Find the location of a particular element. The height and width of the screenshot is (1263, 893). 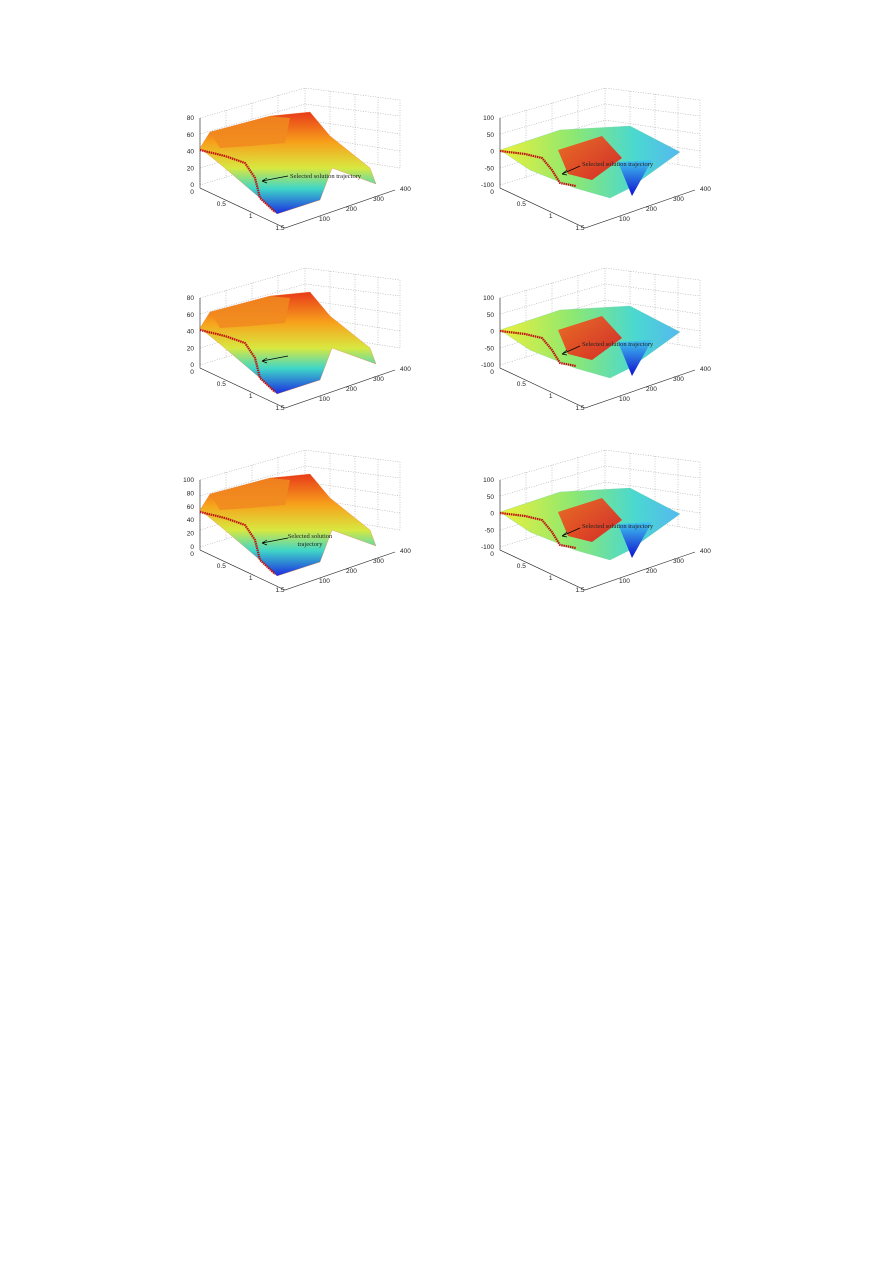

figure-panel: 0 20 40 60 80 0 0.5 1 1.5 100 200 300 400 is located at coordinates (299, 339).